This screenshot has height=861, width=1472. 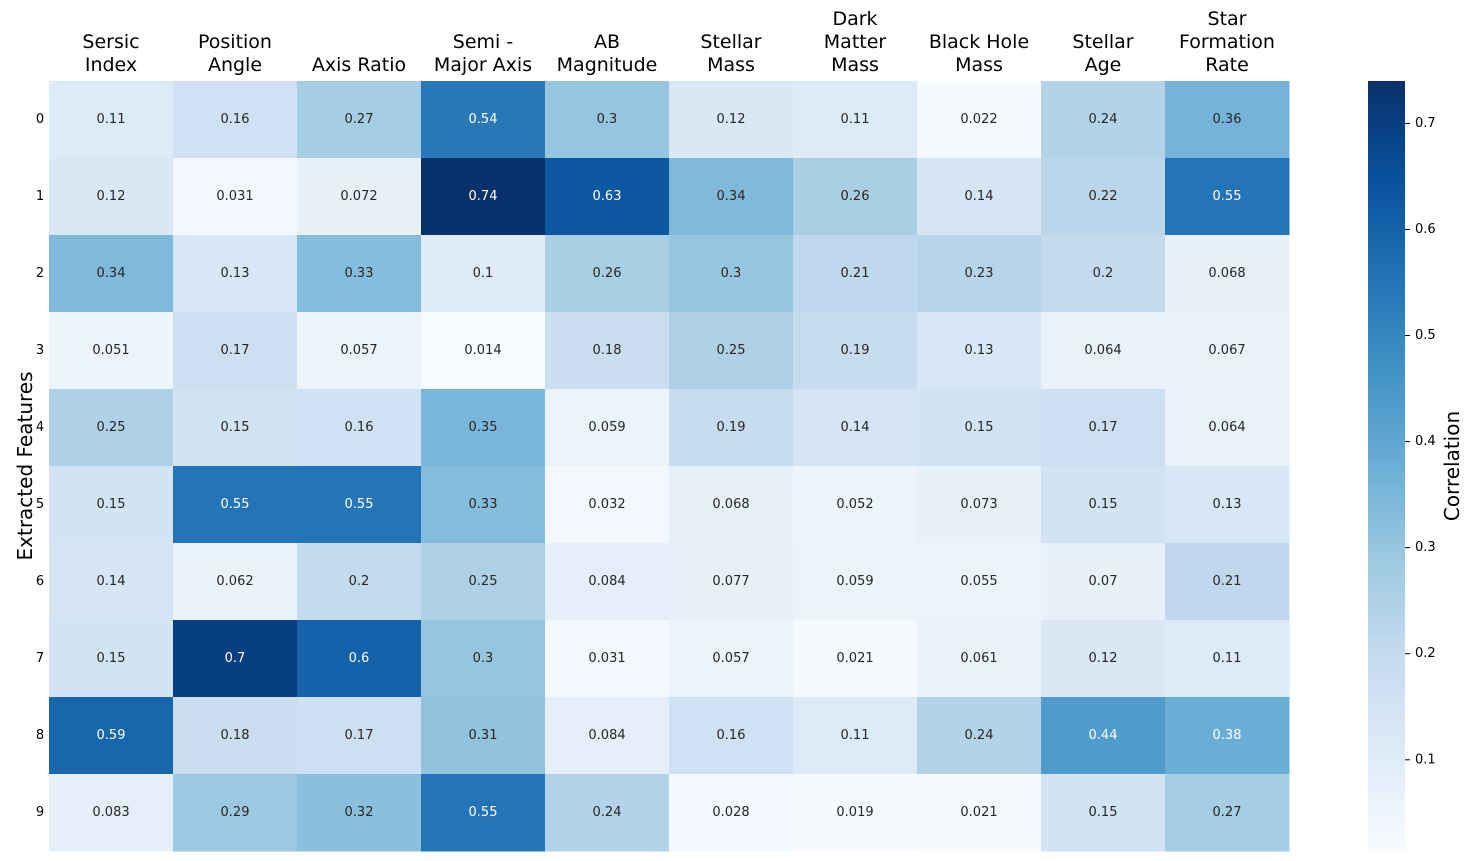 I want to click on cell-value-label: 0.064, so click(x=1102, y=350).